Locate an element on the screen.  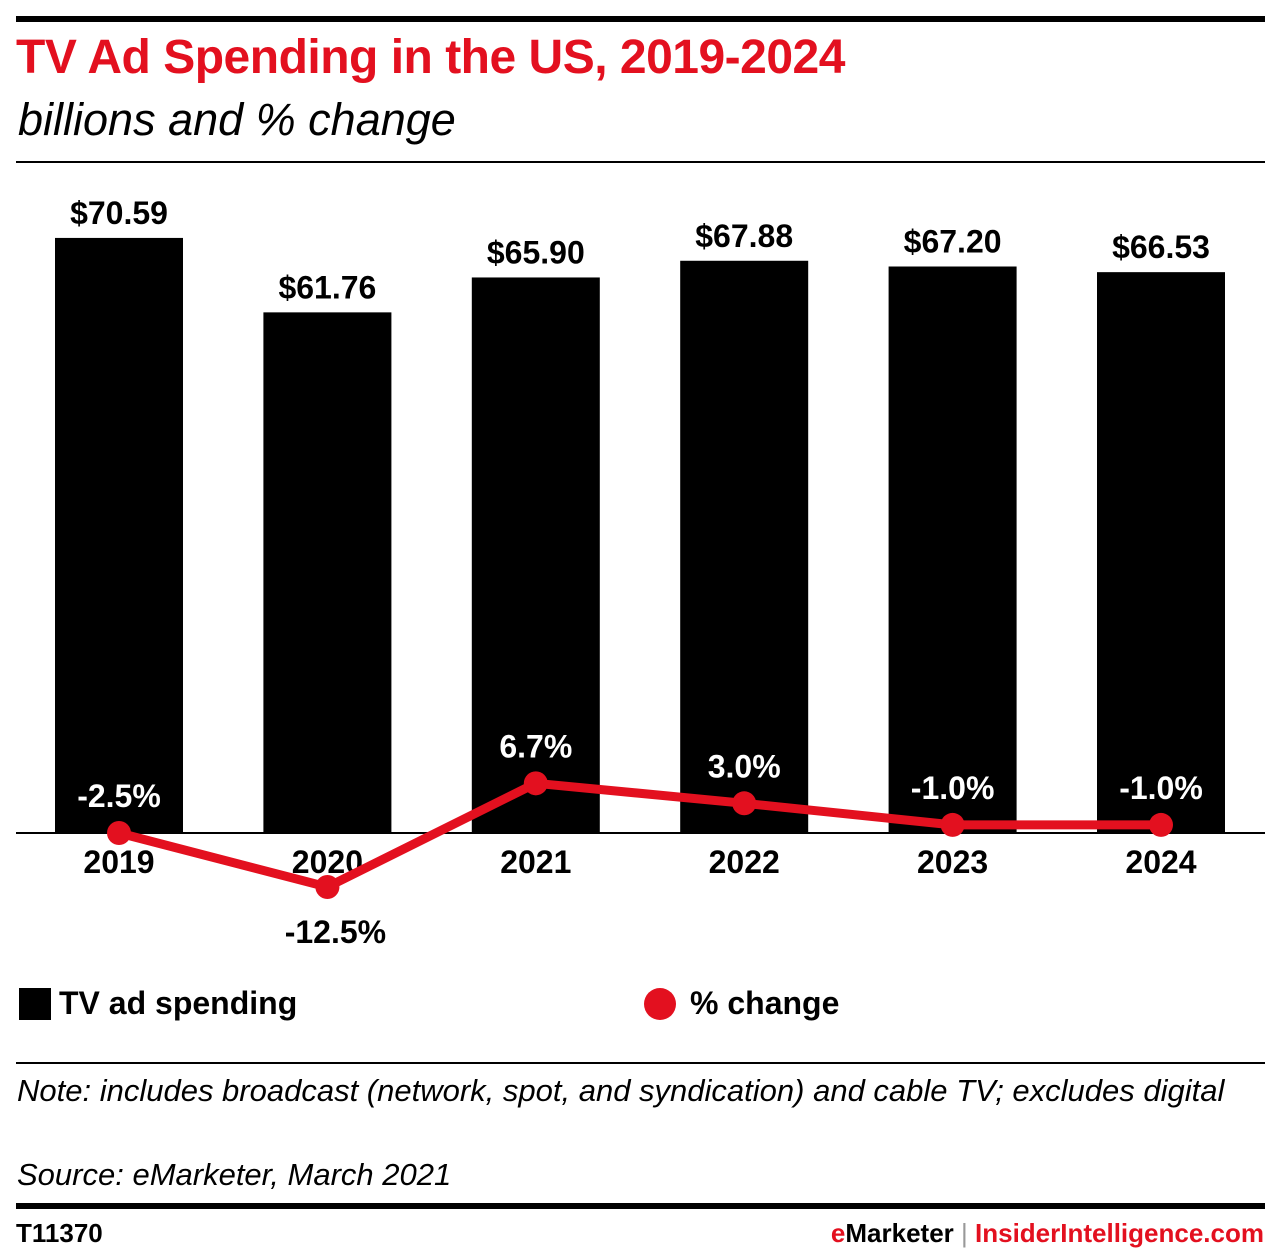
percent-change-label: -2.5% is located at coordinates (119, 796).